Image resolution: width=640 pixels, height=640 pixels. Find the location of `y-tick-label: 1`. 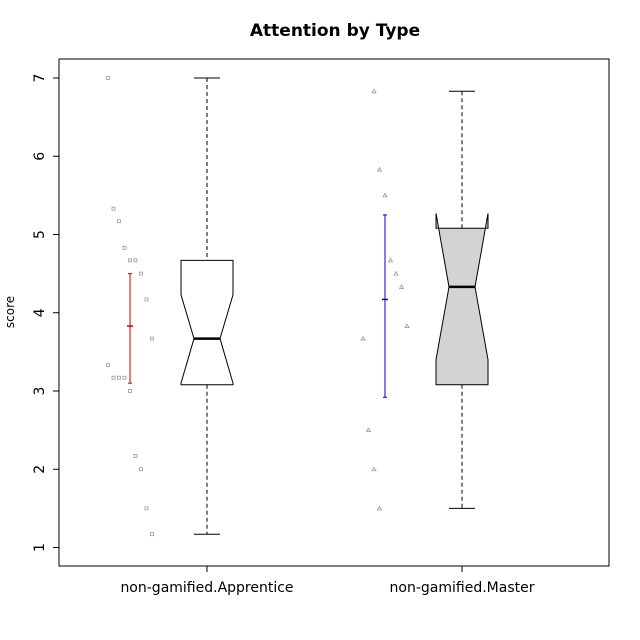

y-tick-label: 1 is located at coordinates (40, 547).